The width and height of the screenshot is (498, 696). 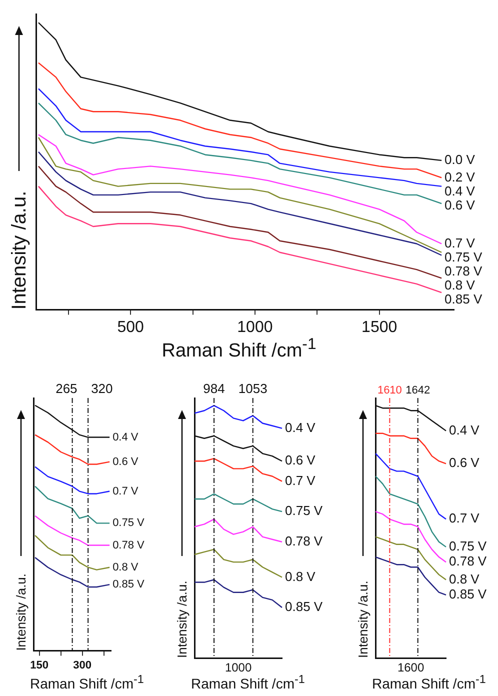 I want to click on x-tick-label: 984, so click(x=214, y=388).